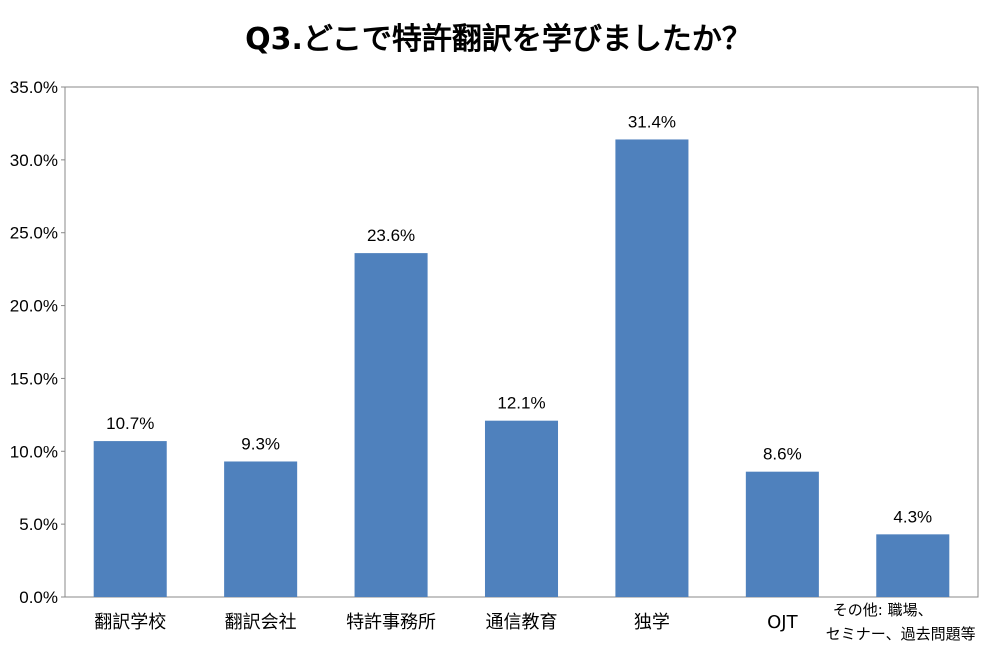  I want to click on y-tick-label: 20.0%, so click(34, 306).